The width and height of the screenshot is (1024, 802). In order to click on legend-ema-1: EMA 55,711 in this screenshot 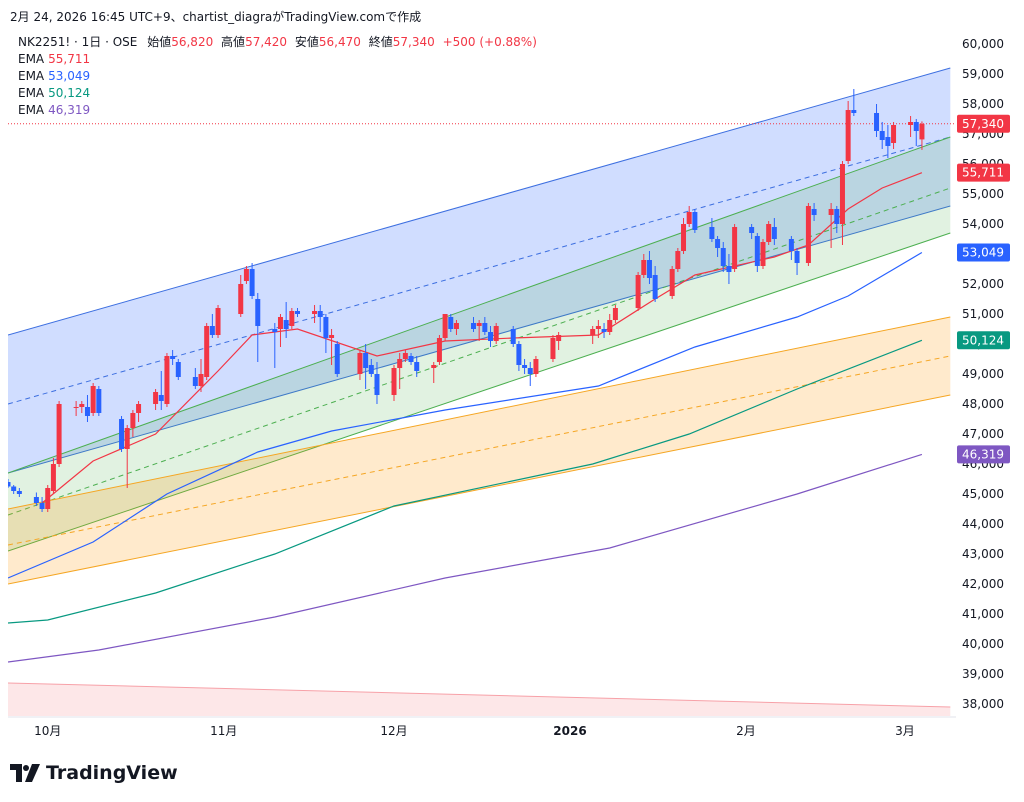, I will do `click(277, 59)`.